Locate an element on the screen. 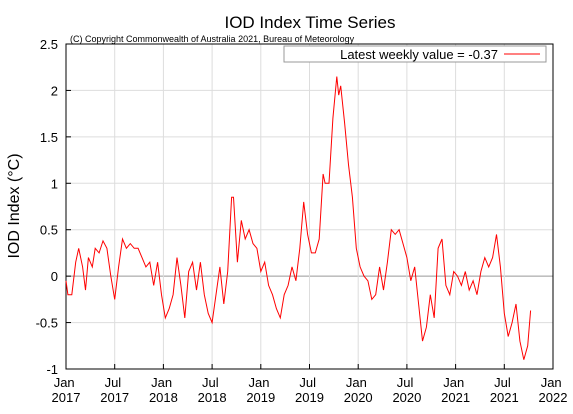 The width and height of the screenshot is (573, 414). y-tick-label: -1 is located at coordinates (52, 369).